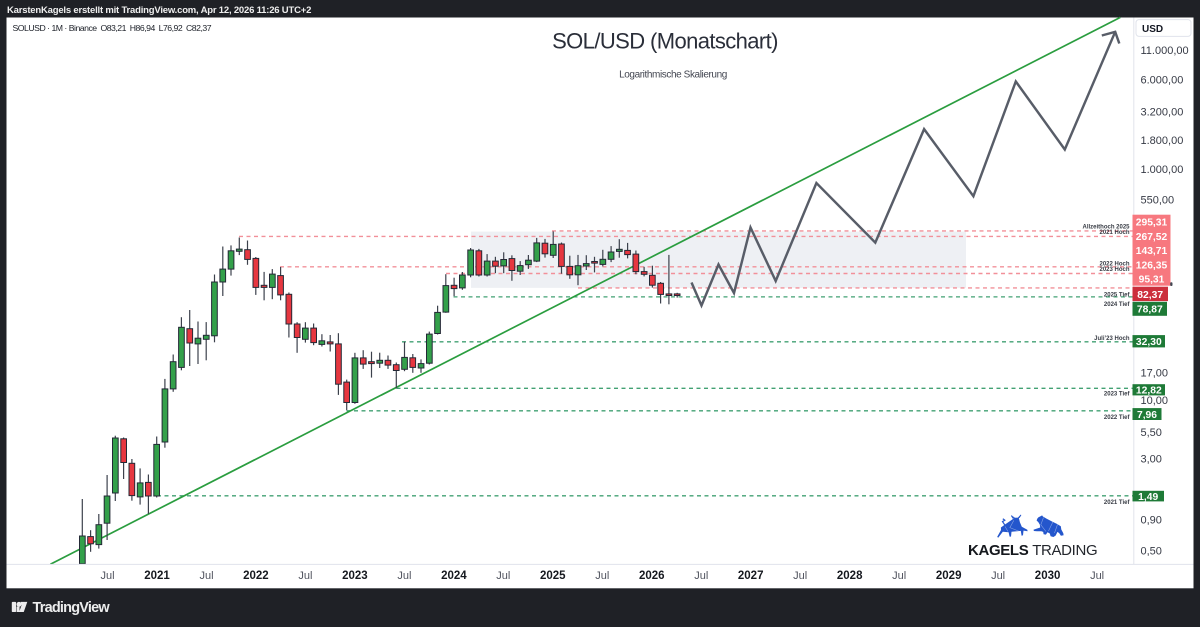 The height and width of the screenshot is (627, 1200). What do you see at coordinates (1151, 433) in the screenshot?
I see `svg-text: 5,50` at bounding box center [1151, 433].